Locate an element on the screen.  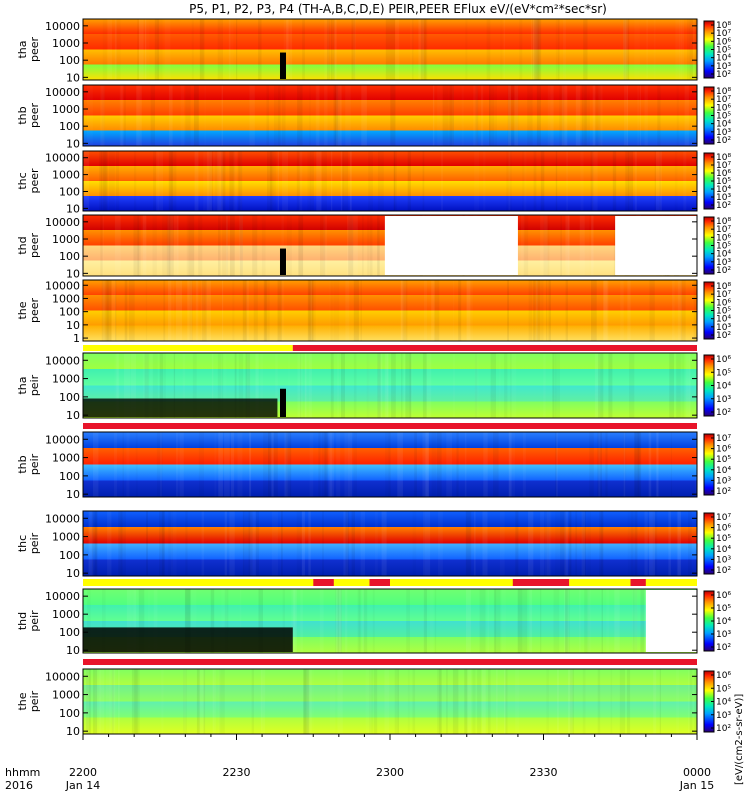
x-tick-date: Jan 14 is located at coordinates (82, 785).